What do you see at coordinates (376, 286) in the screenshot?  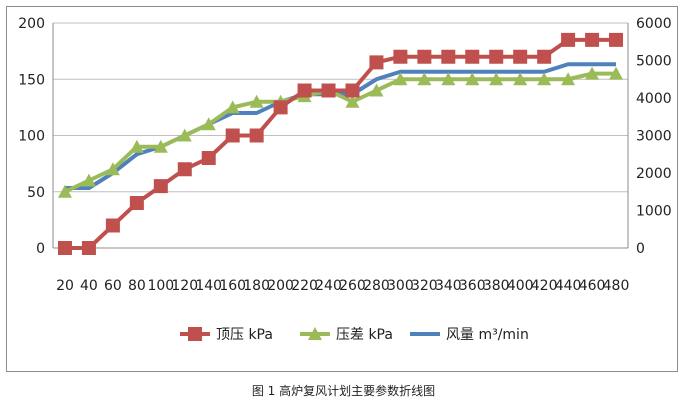 I see `x-tick-label: 280` at bounding box center [376, 286].